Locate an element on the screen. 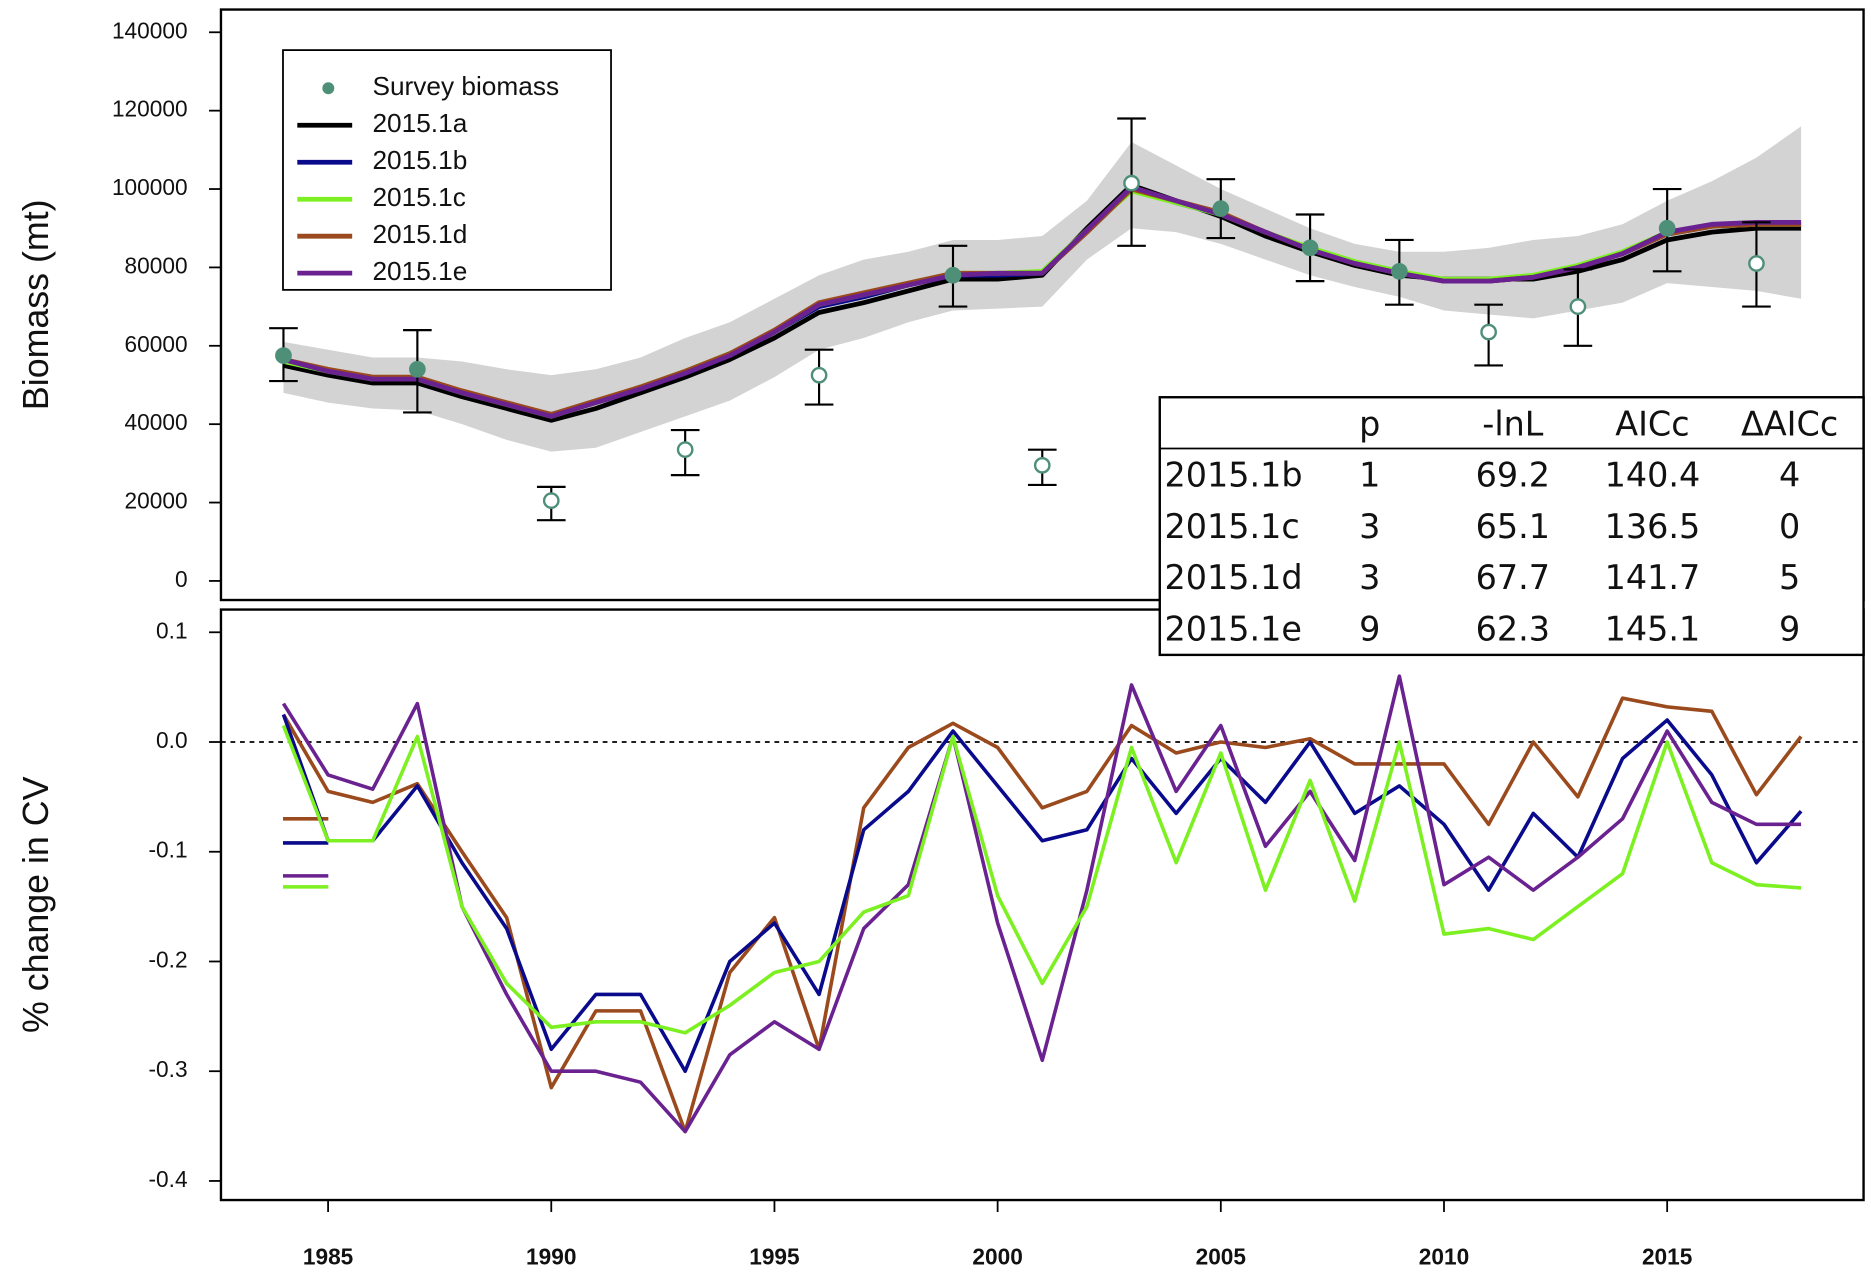 The image size is (1871, 1274). y-tick-label: -0.2 is located at coordinates (168, 959).